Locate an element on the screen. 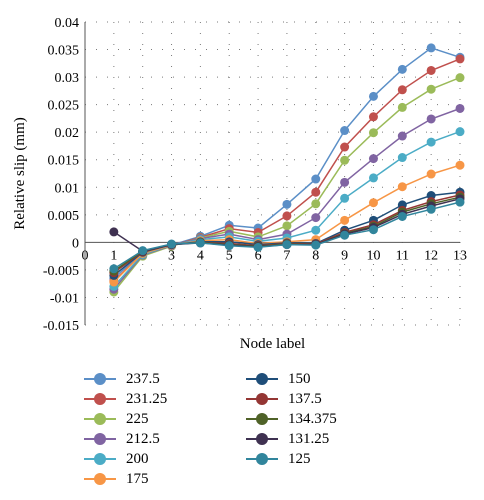  legend-item: 212.5 is located at coordinates (122, 439).